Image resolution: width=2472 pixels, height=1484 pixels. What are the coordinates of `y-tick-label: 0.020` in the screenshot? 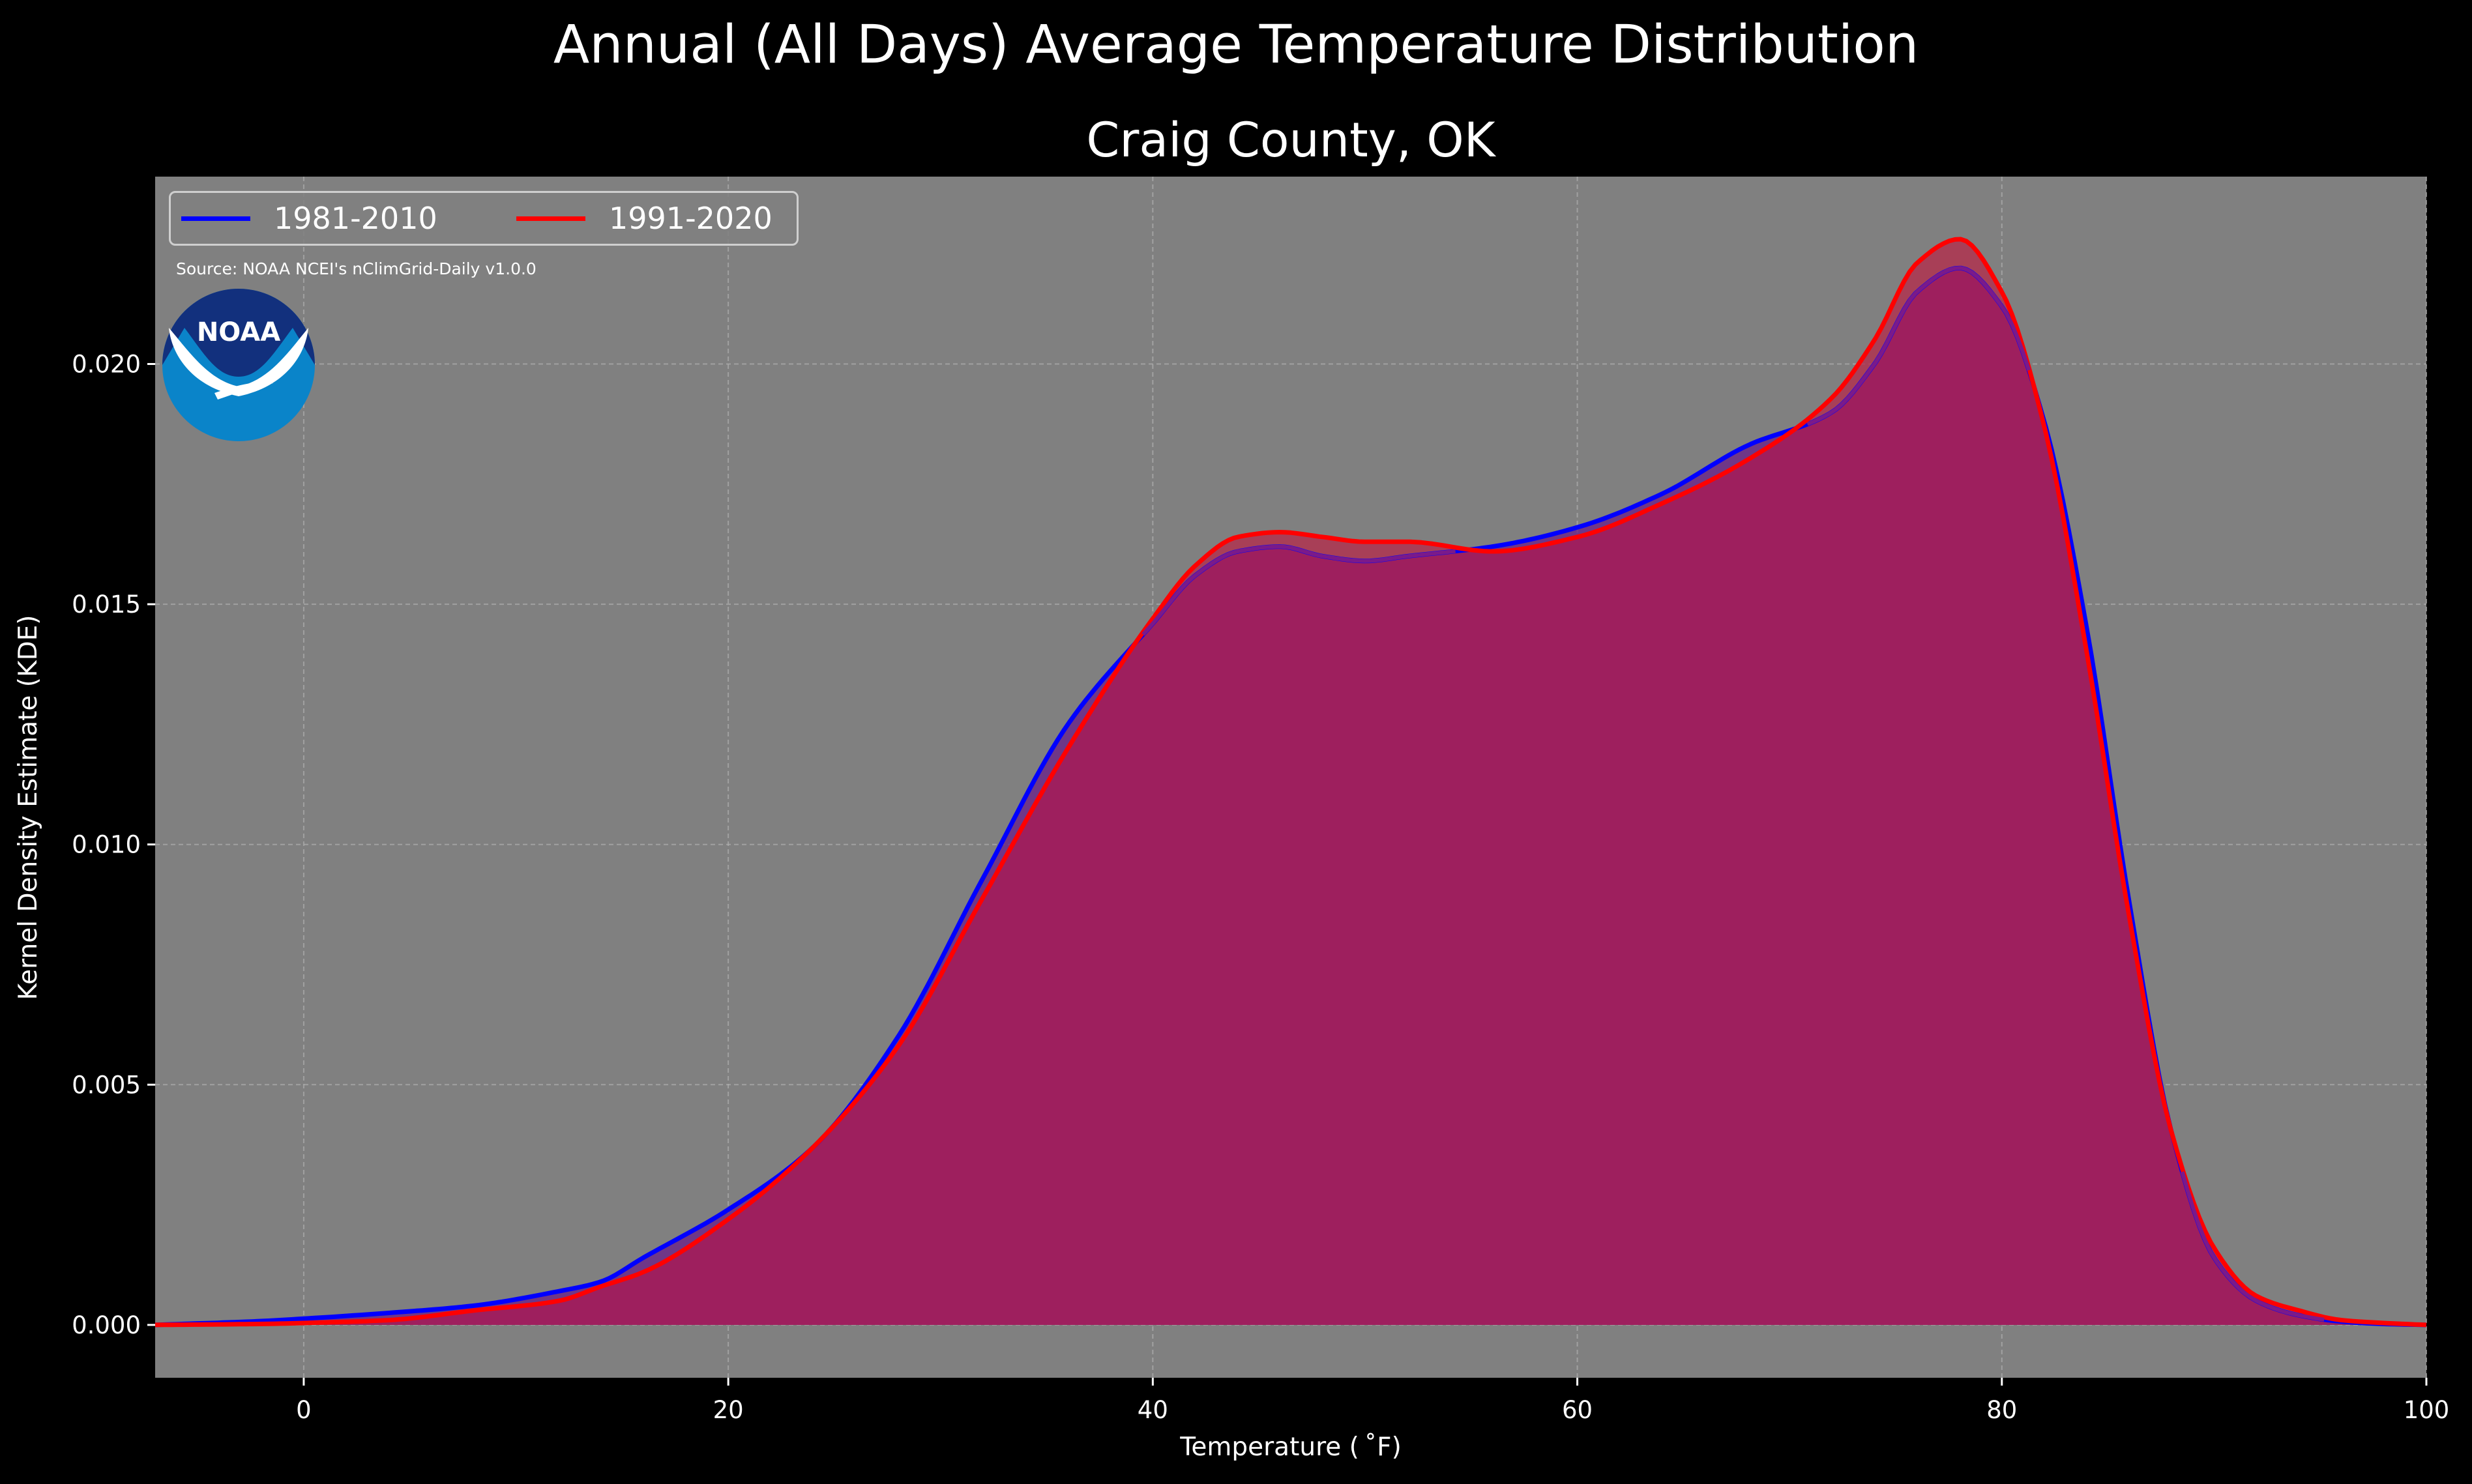 It's located at (106, 365).